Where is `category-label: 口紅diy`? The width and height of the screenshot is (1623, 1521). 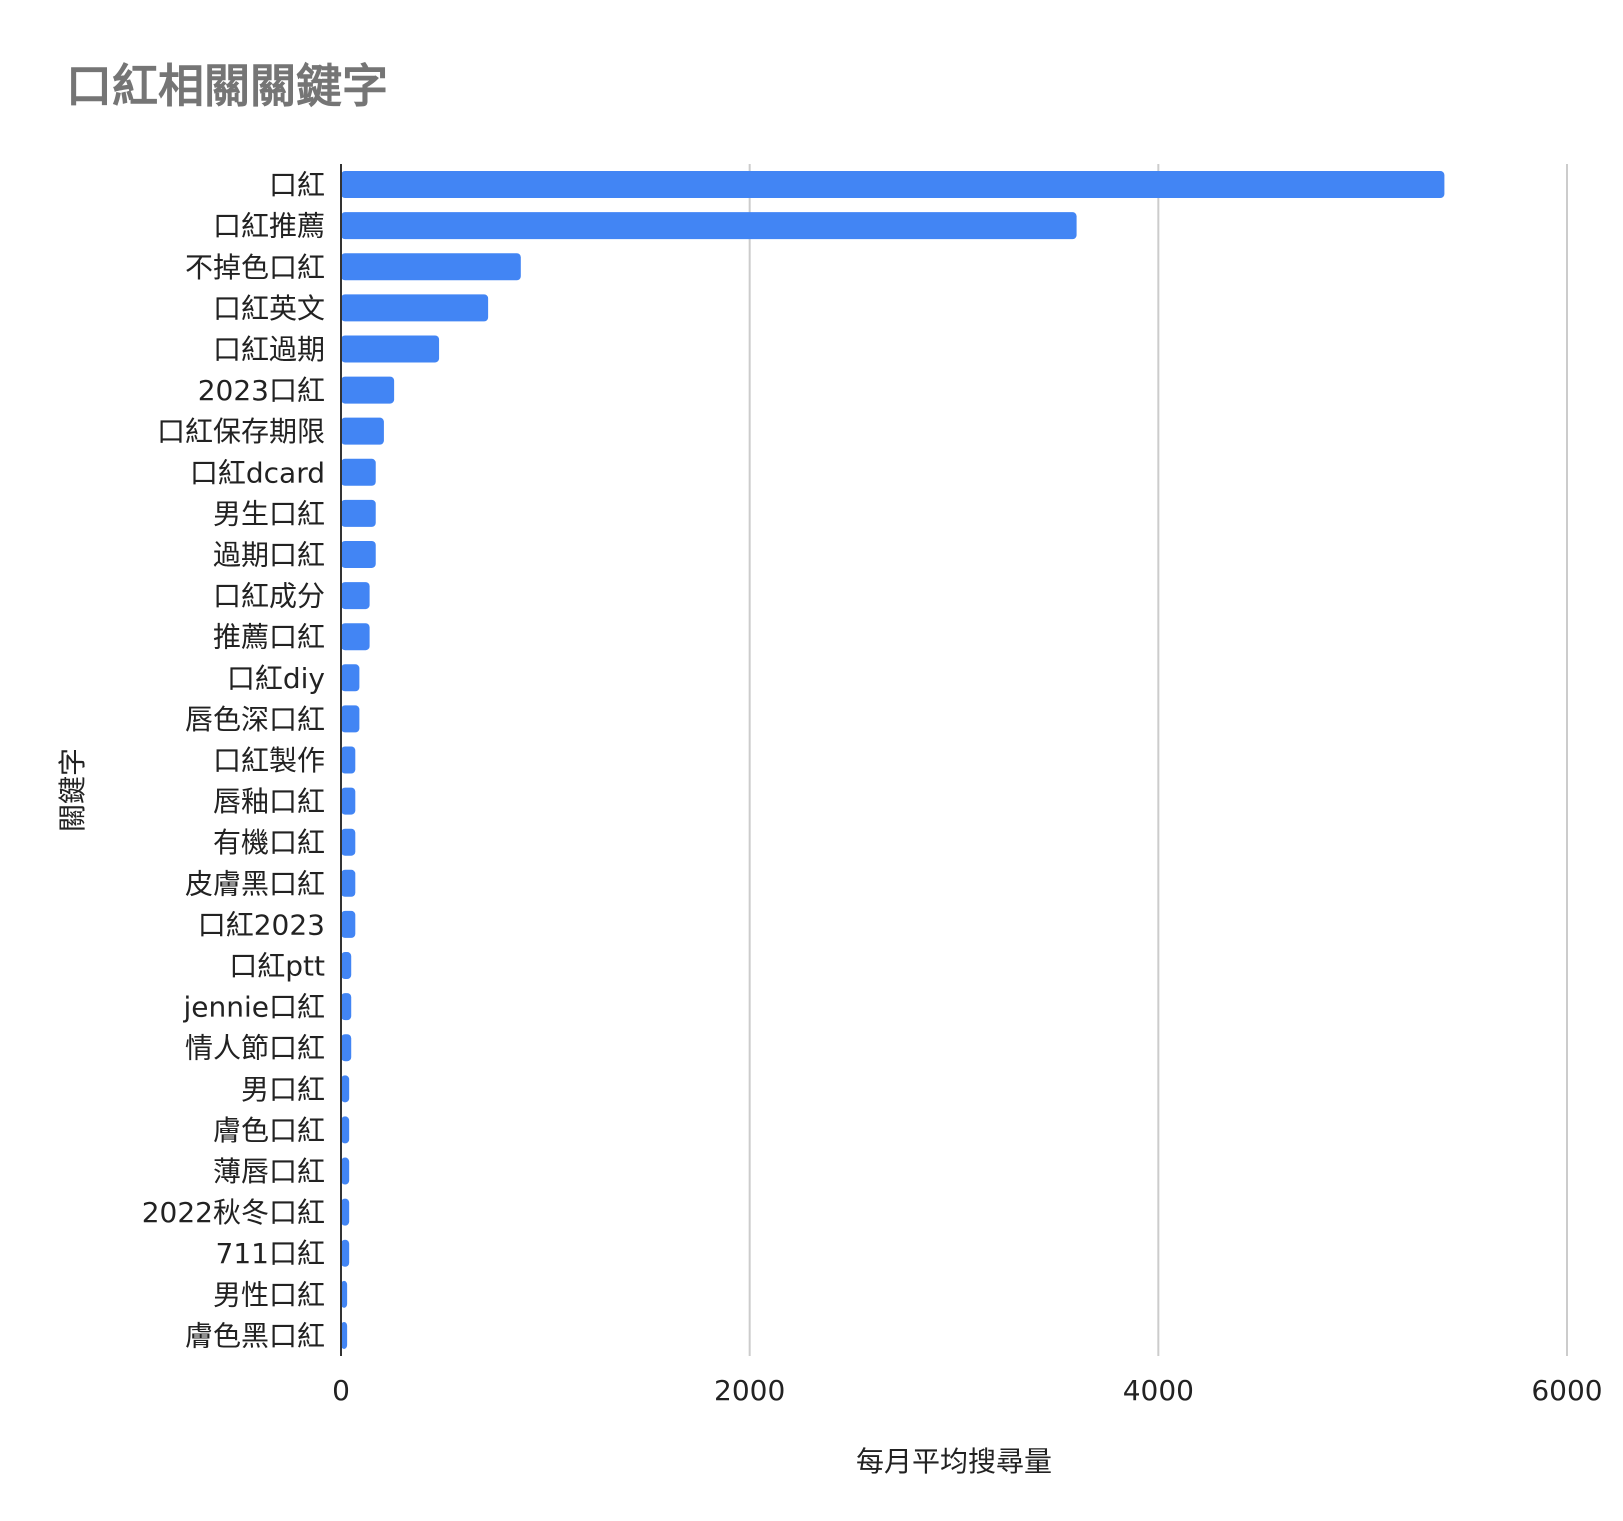
category-label: 口紅diy is located at coordinates (276, 678).